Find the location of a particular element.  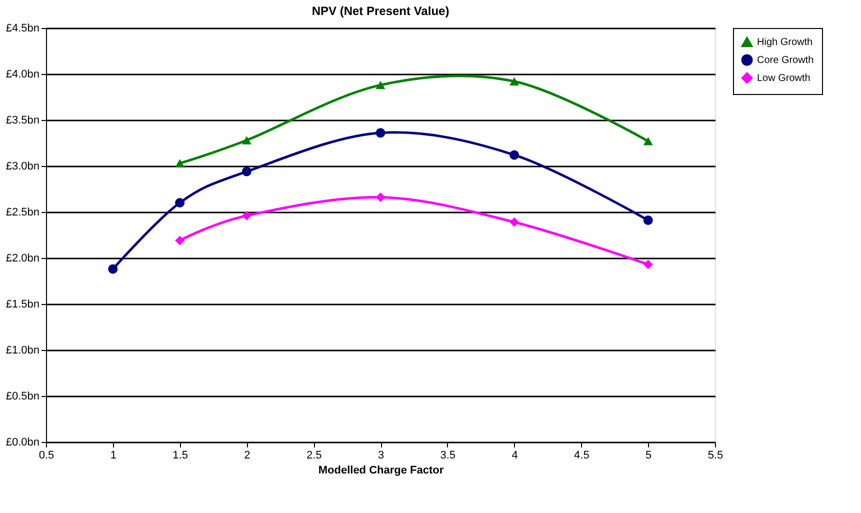

x-tick-label: 2.5 is located at coordinates (314, 456).